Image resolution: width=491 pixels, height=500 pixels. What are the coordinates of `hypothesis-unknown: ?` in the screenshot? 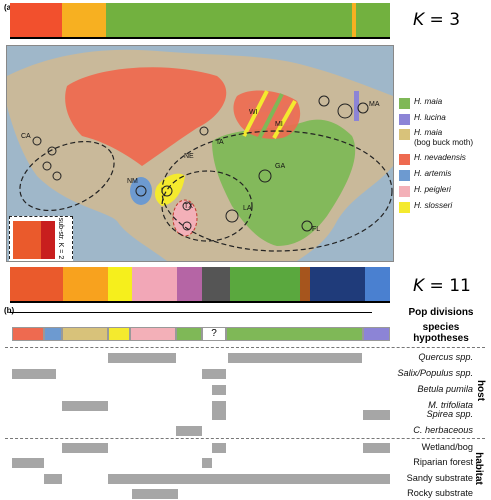 It's located at (214, 334).